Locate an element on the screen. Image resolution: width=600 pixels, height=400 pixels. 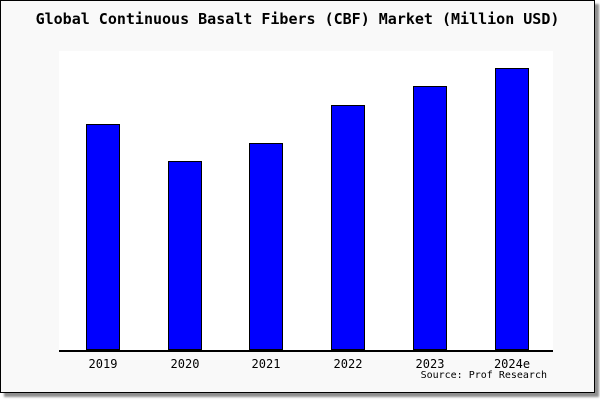
bar-2024e is located at coordinates (512, 209).